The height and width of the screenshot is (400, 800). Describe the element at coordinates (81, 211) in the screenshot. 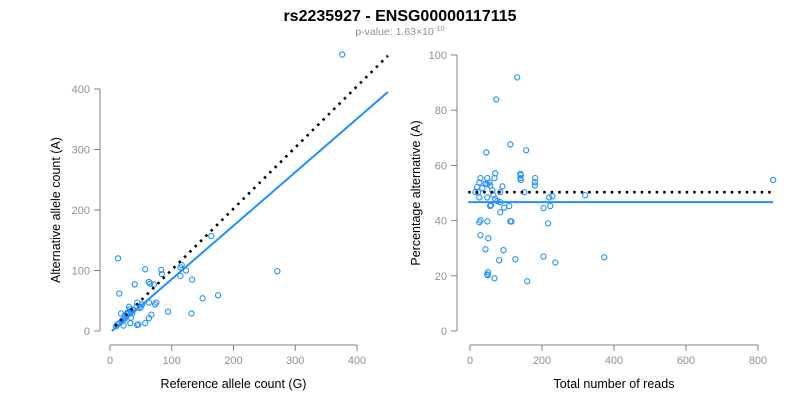

I see `y-tick-label: 200` at that location.